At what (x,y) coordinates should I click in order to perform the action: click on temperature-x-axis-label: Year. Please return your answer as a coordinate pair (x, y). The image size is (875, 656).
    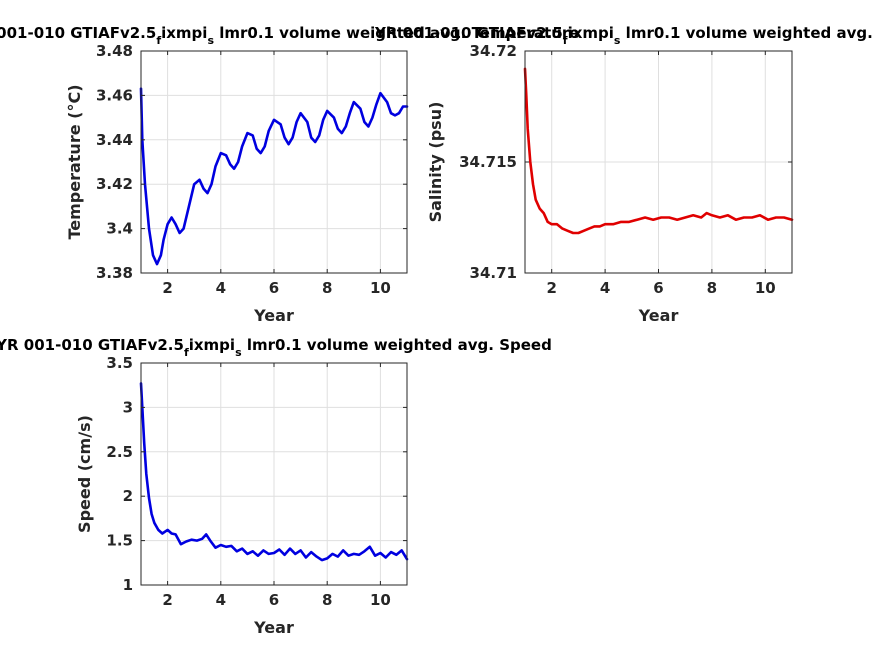
    Looking at the image, I should click on (273, 315).